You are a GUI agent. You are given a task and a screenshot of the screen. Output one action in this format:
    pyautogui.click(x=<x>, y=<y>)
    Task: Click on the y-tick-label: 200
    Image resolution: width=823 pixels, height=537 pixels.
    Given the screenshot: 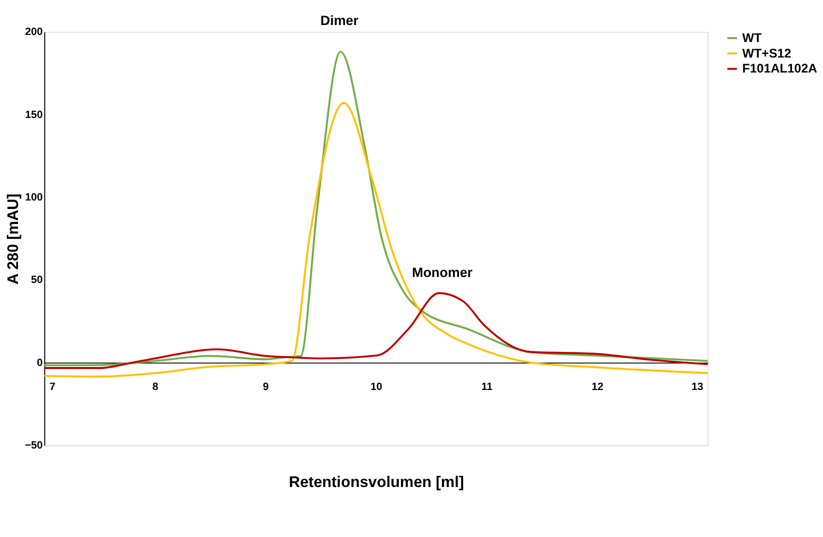 What is the action you would take?
    pyautogui.click(x=34, y=32)
    